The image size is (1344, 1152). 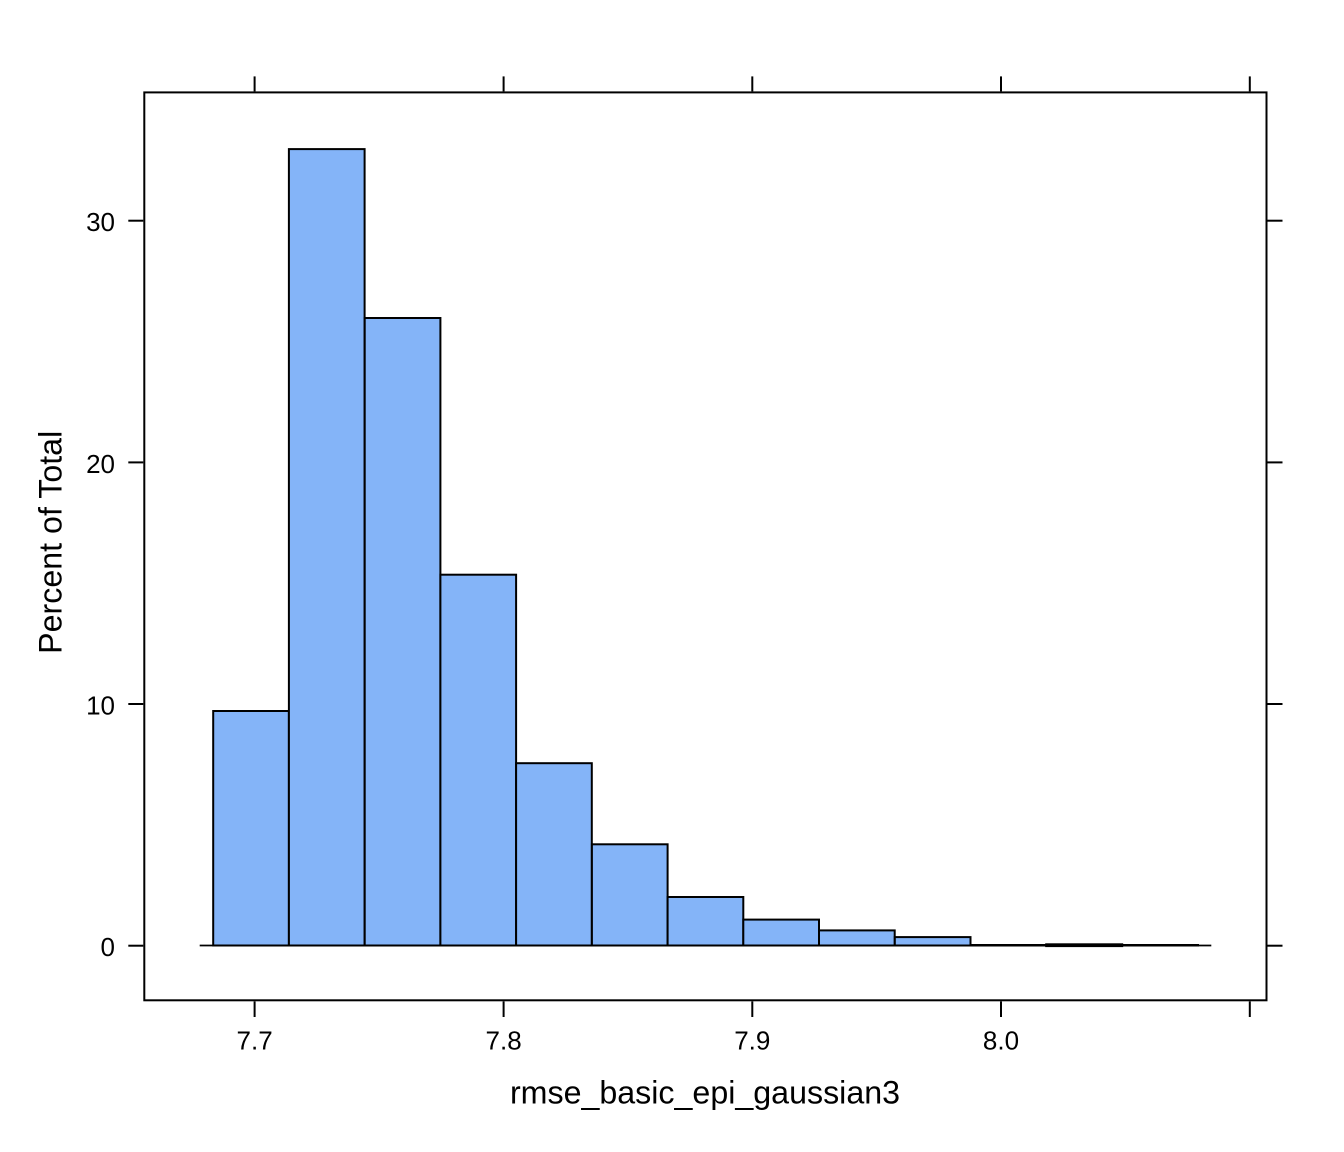 I want to click on svg-text: Percent of Total, so click(x=51, y=542).